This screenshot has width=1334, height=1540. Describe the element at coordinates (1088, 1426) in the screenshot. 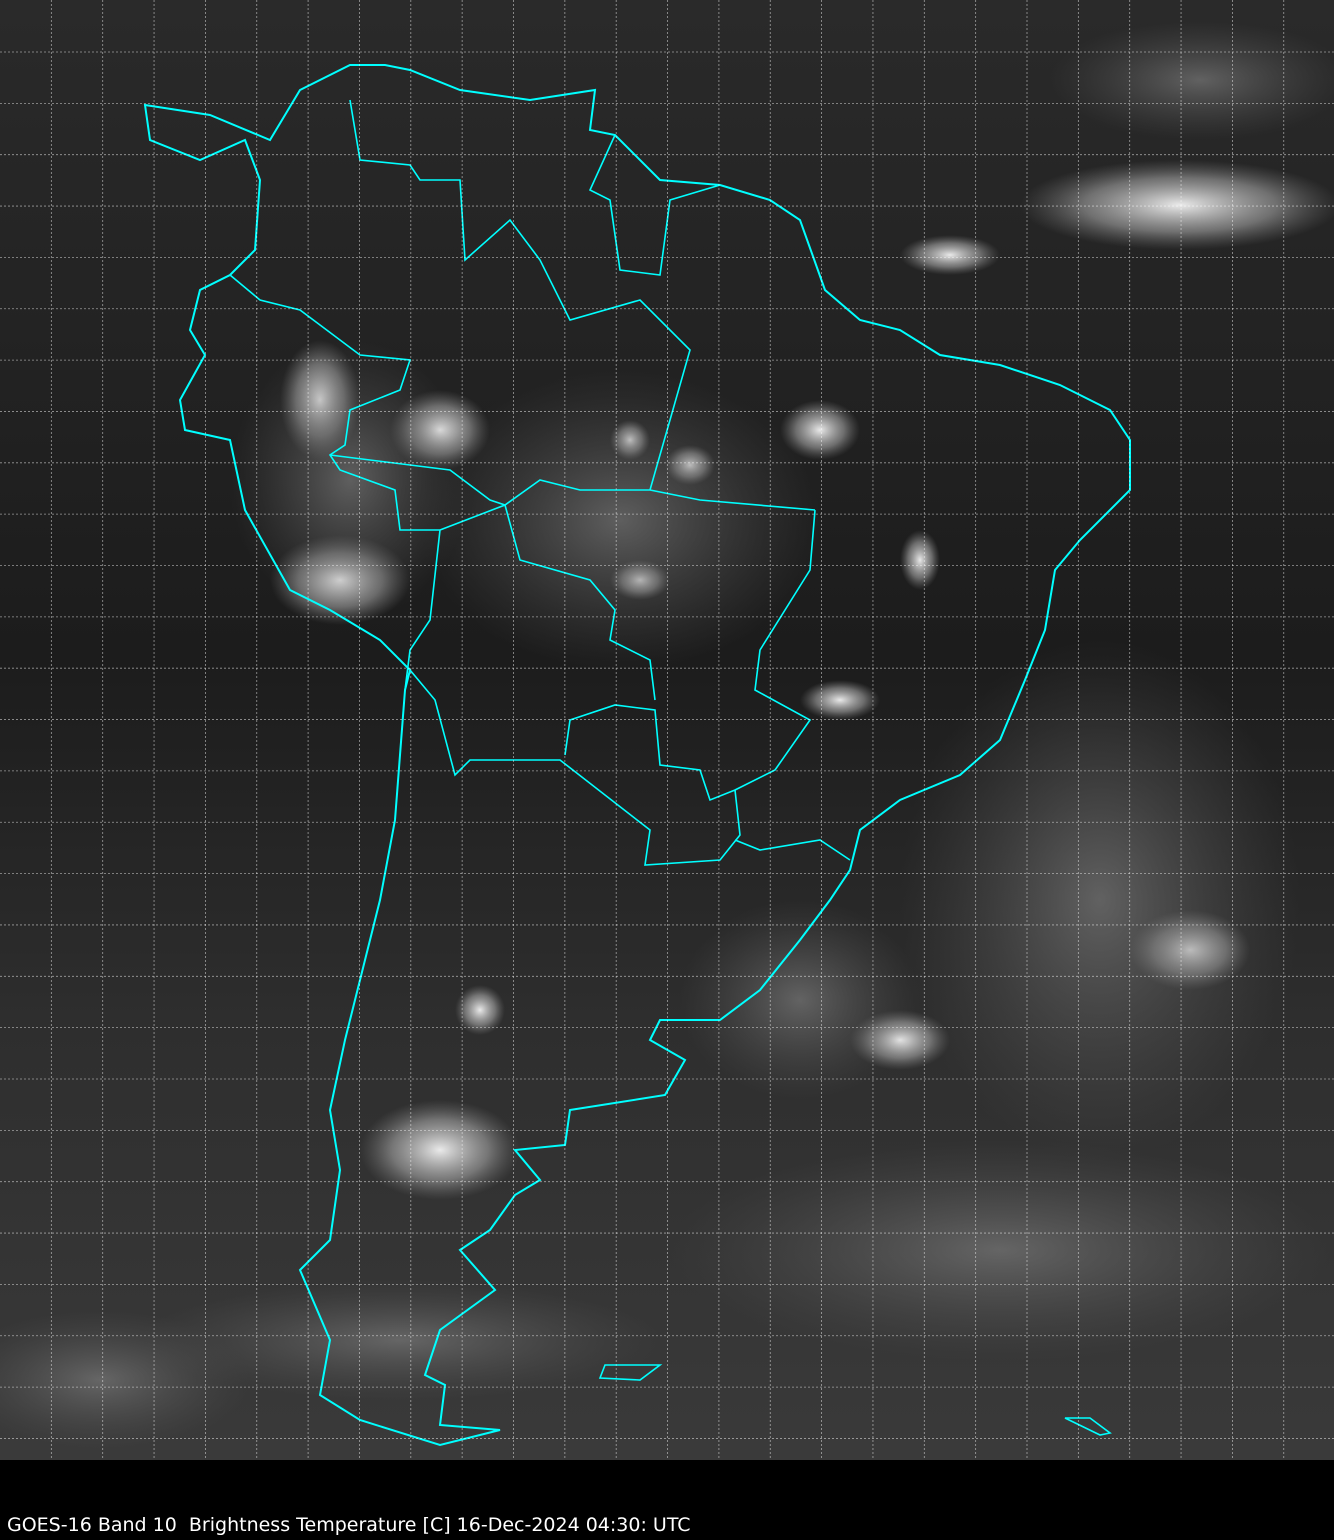

I see `island-south-georgia` at that location.